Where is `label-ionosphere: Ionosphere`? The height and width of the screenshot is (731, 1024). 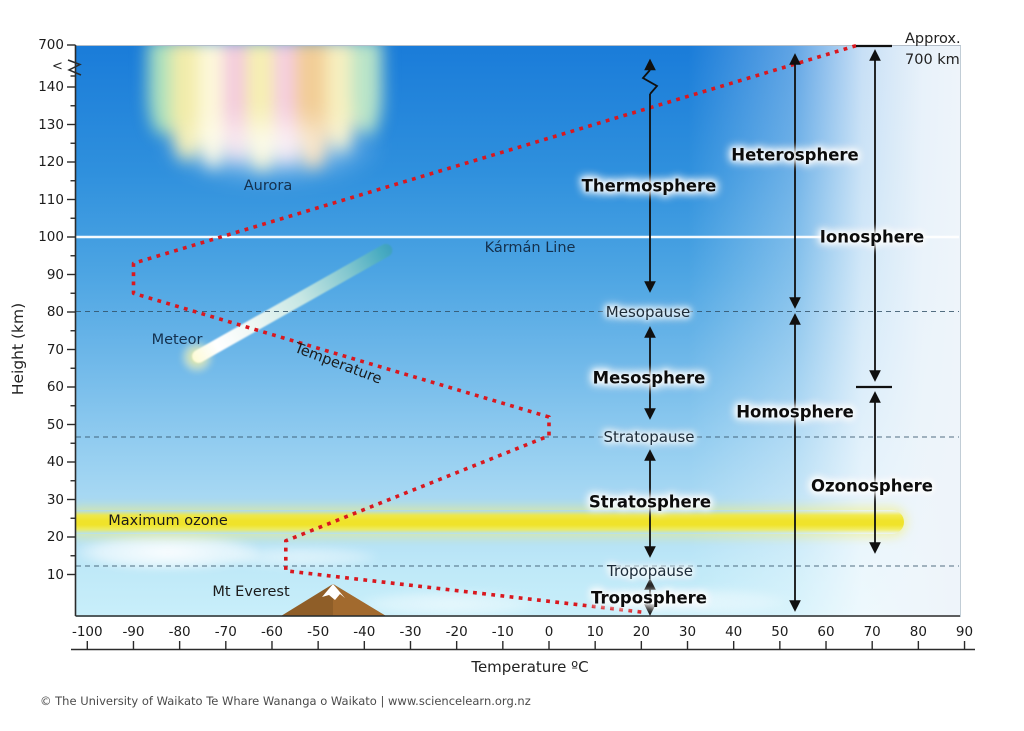 label-ionosphere: Ionosphere is located at coordinates (872, 237).